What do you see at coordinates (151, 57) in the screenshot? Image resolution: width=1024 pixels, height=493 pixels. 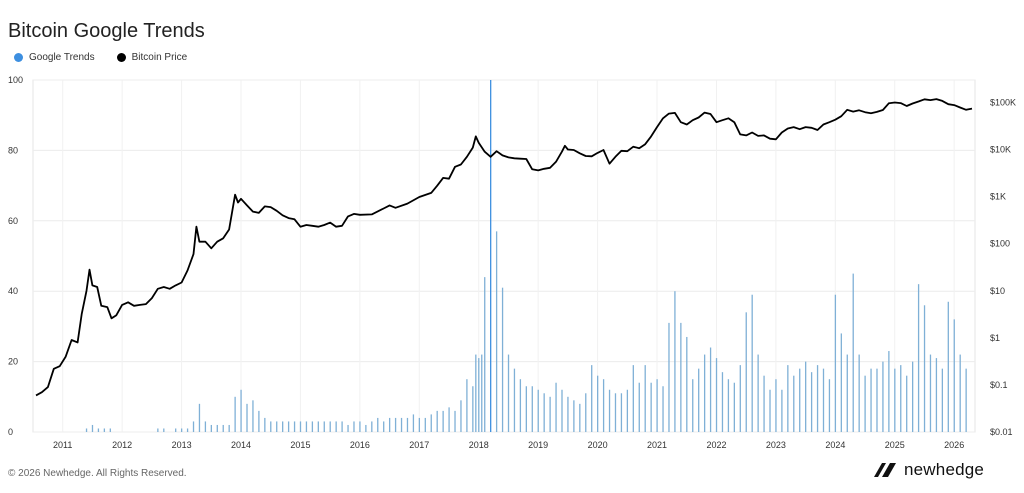 I see `legend-item-bitcoin-price: Bitcoin Price` at bounding box center [151, 57].